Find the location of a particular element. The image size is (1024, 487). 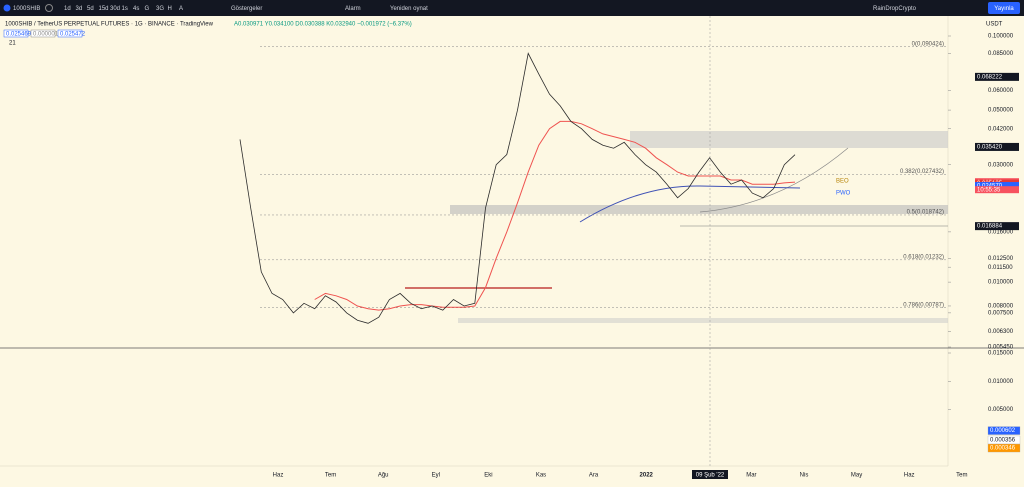

interval-button: H is located at coordinates (170, 9).